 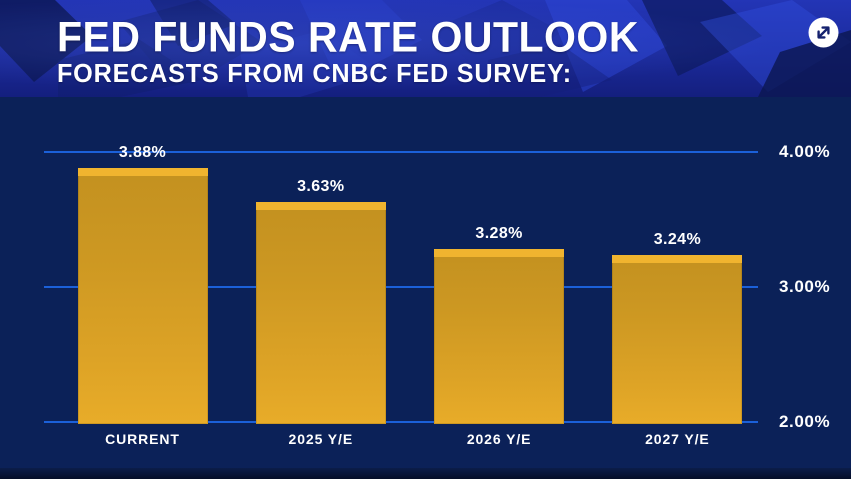 I want to click on bar-2027-y-e, so click(x=677, y=339).